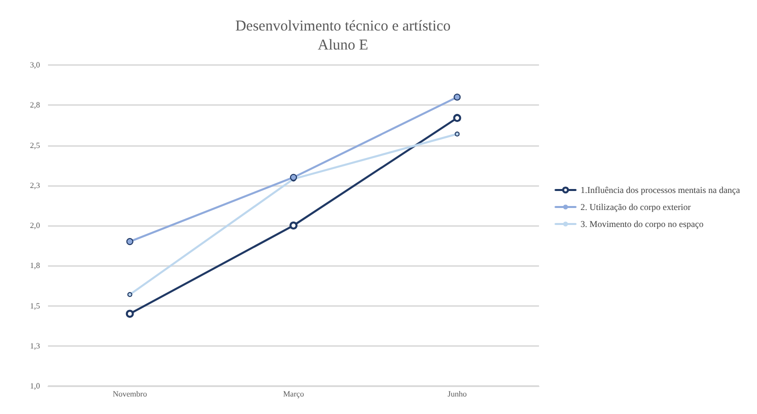  Describe the element at coordinates (35, 145) in the screenshot. I see `y-tick-label: 2,5` at that location.